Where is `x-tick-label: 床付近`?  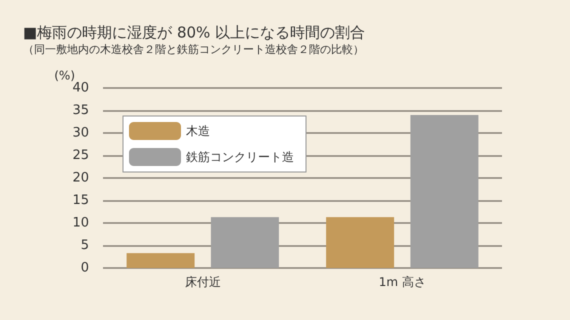
x-tick-label: 床付近 is located at coordinates (202, 282).